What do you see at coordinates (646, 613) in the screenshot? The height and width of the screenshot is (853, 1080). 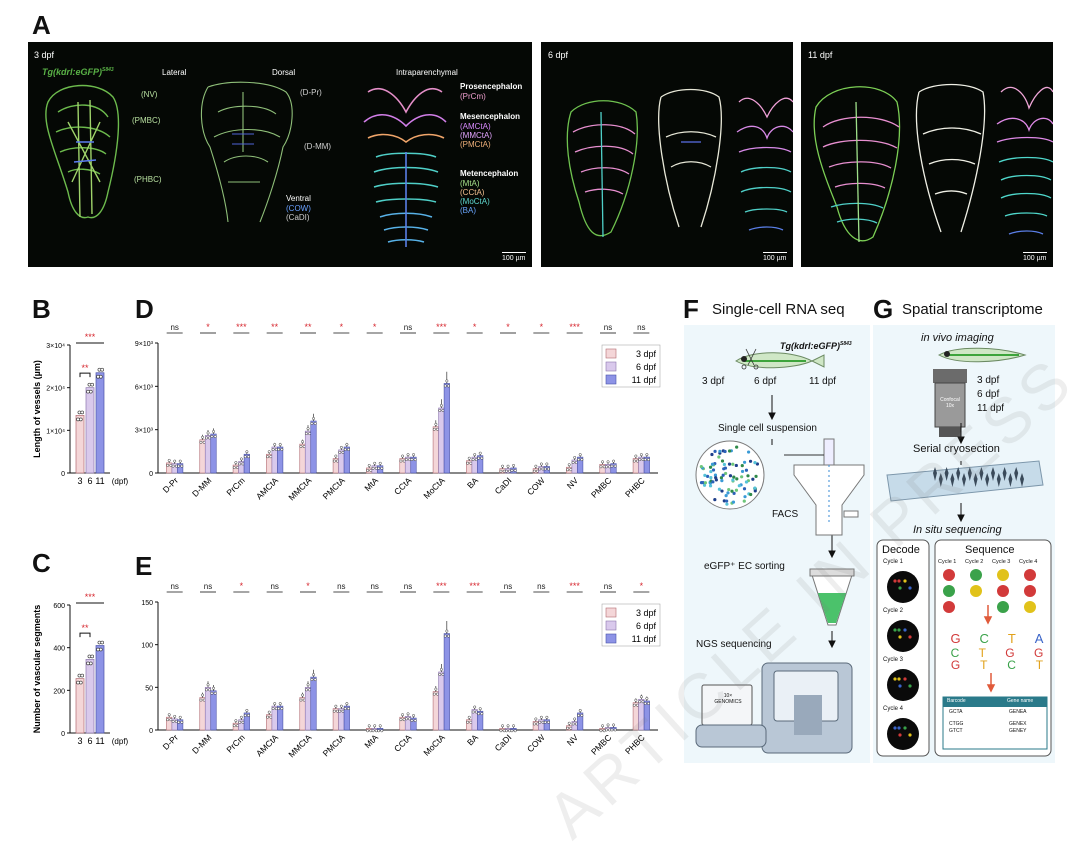 I see `legend-label: 3 dpf` at bounding box center [646, 613].